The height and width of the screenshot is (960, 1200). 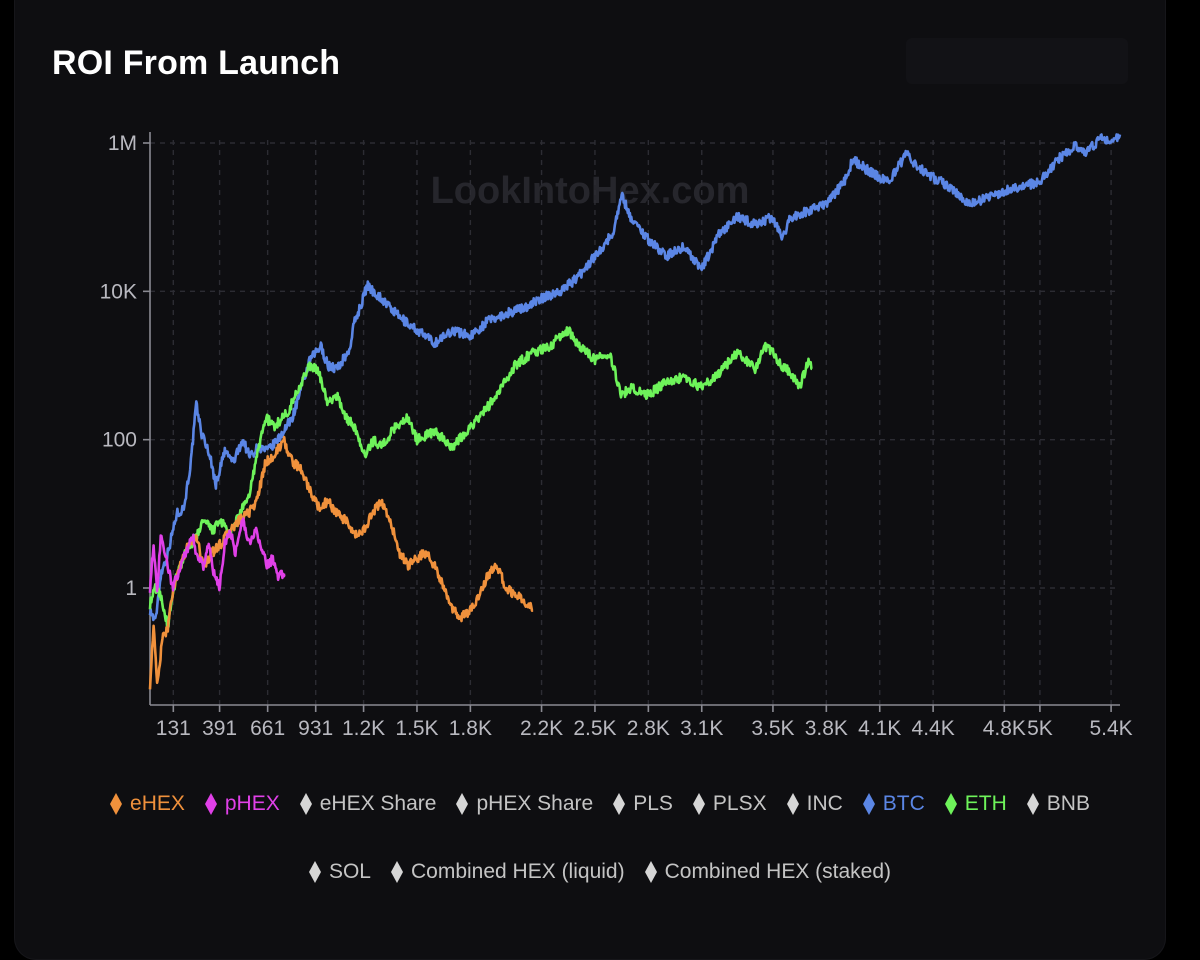 What do you see at coordinates (778, 871) in the screenshot?
I see `legend-label: Combined HEX (staked)` at bounding box center [778, 871].